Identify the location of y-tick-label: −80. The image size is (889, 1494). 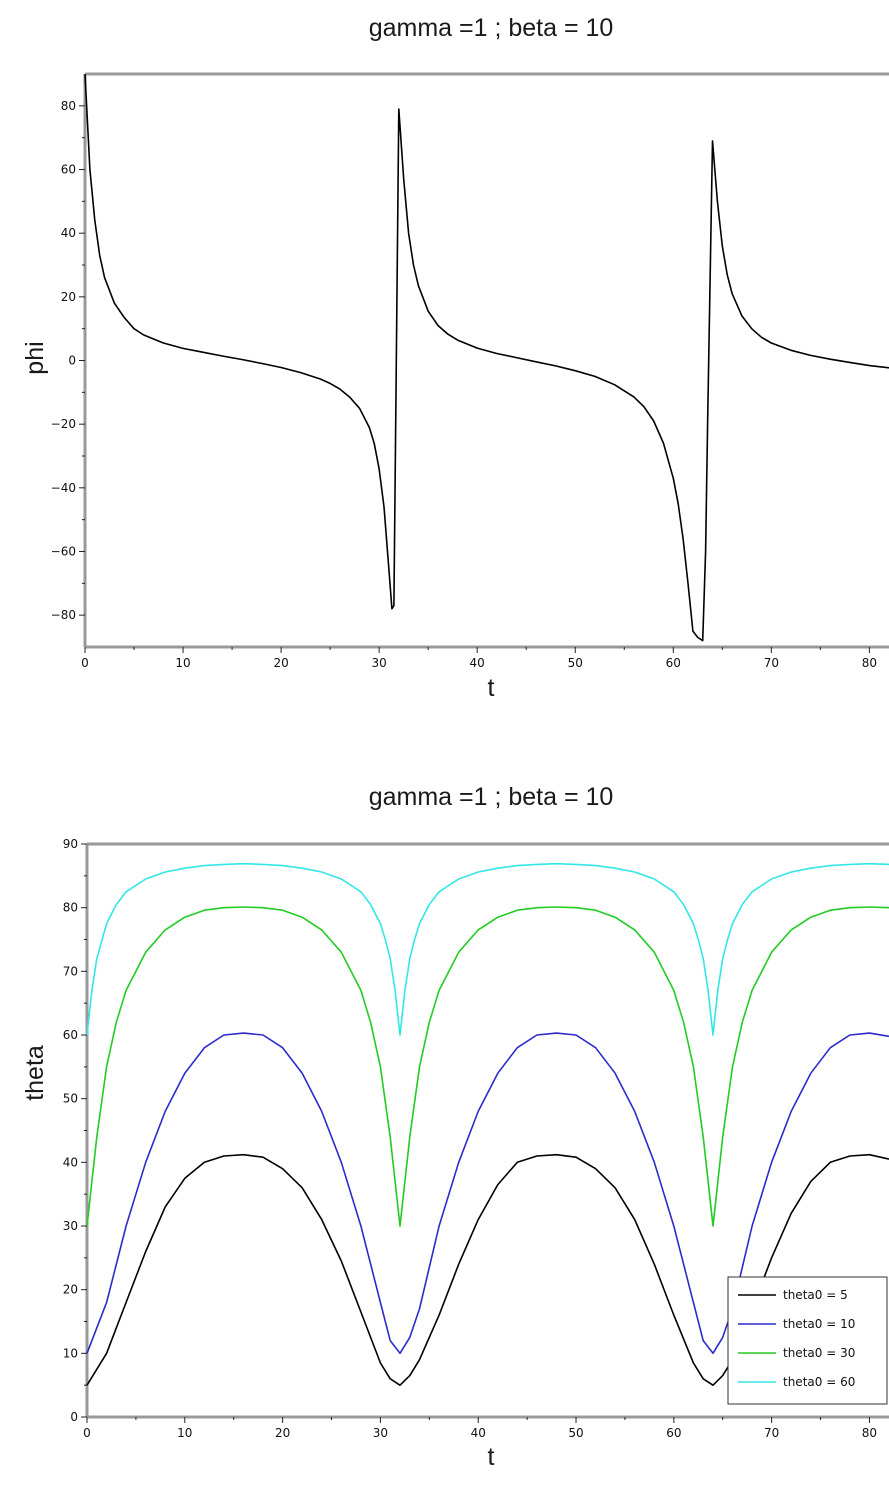
(63, 615).